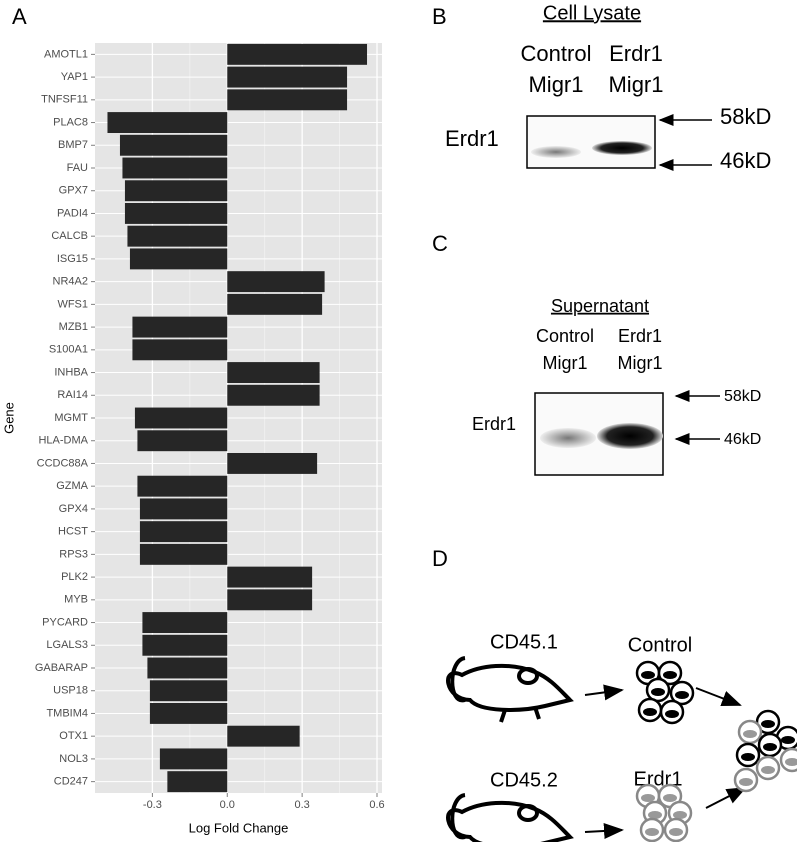  Describe the element at coordinates (440, 243) in the screenshot. I see `panel-letter: C` at that location.